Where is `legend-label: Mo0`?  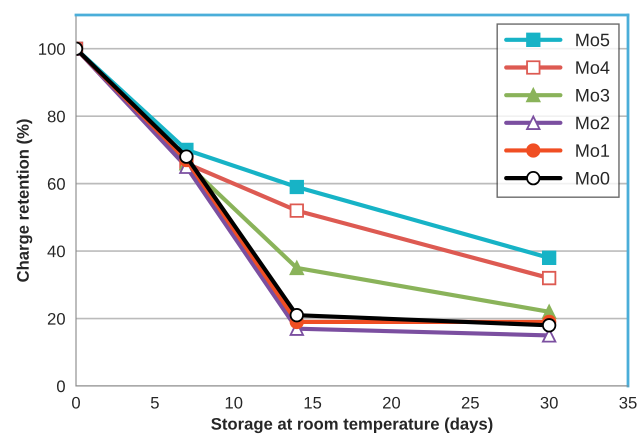
legend-label: Mo0 is located at coordinates (593, 178).